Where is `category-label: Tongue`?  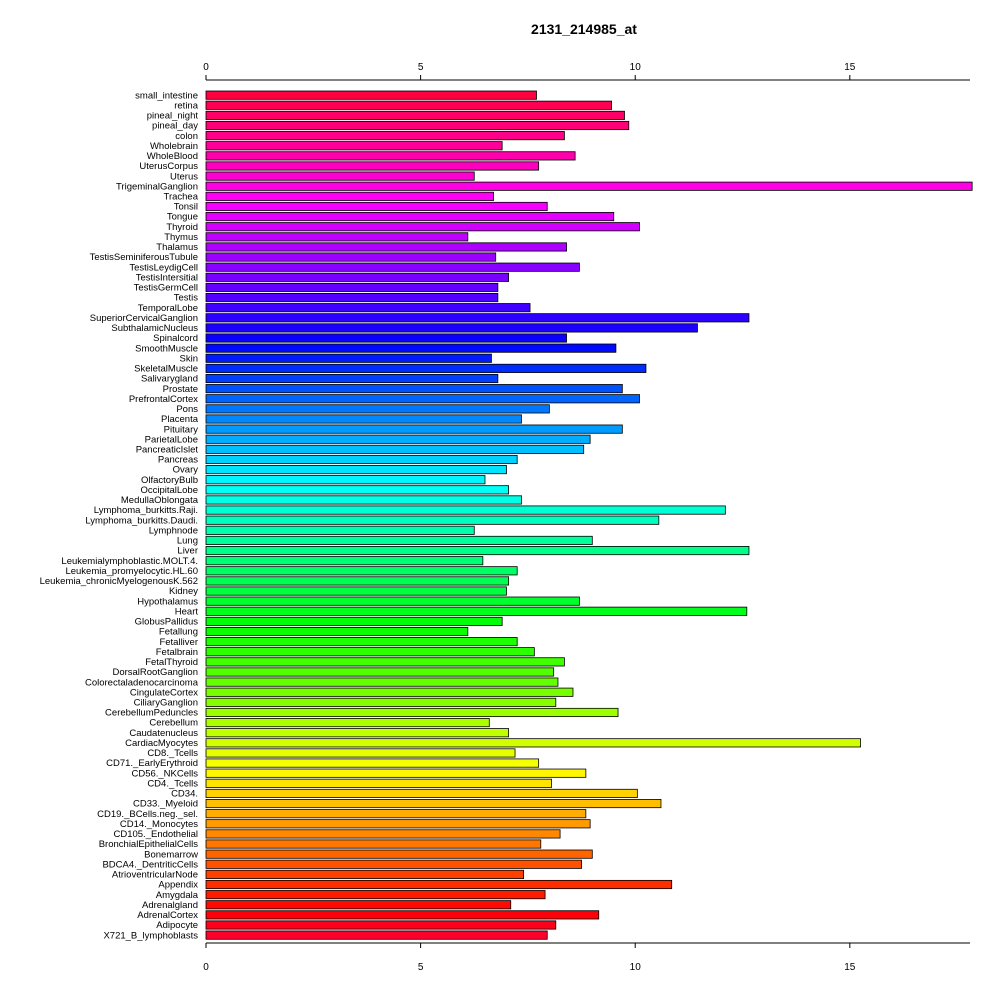
category-label: Tongue is located at coordinates (182, 217).